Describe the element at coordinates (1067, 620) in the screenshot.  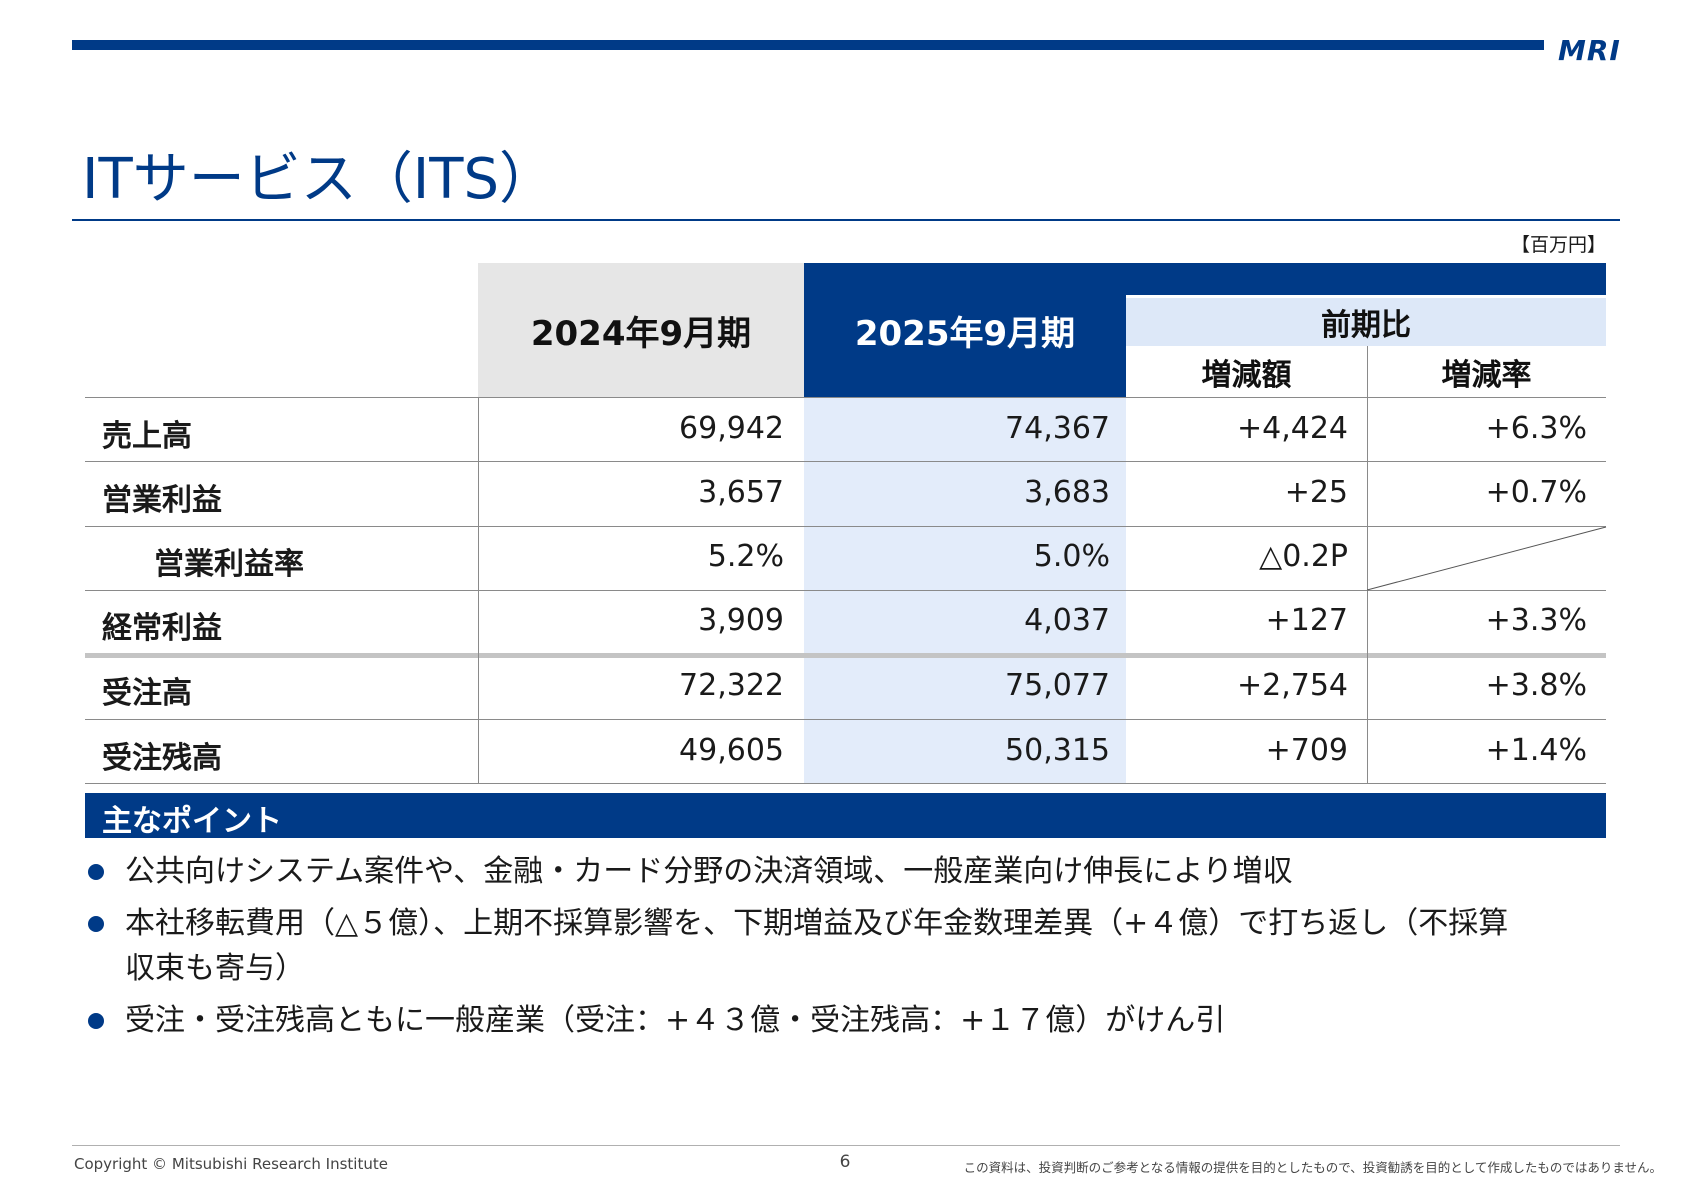
I see `cell-value: 4,037` at that location.